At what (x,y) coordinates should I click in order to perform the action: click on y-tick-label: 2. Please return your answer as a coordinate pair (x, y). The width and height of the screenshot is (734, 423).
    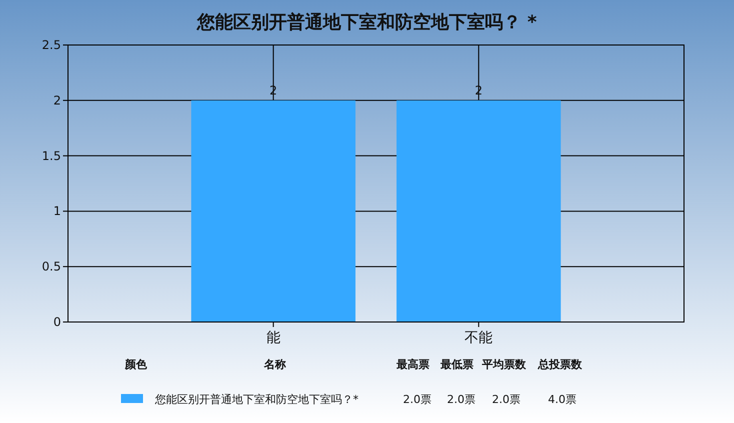
    Looking at the image, I should click on (57, 100).